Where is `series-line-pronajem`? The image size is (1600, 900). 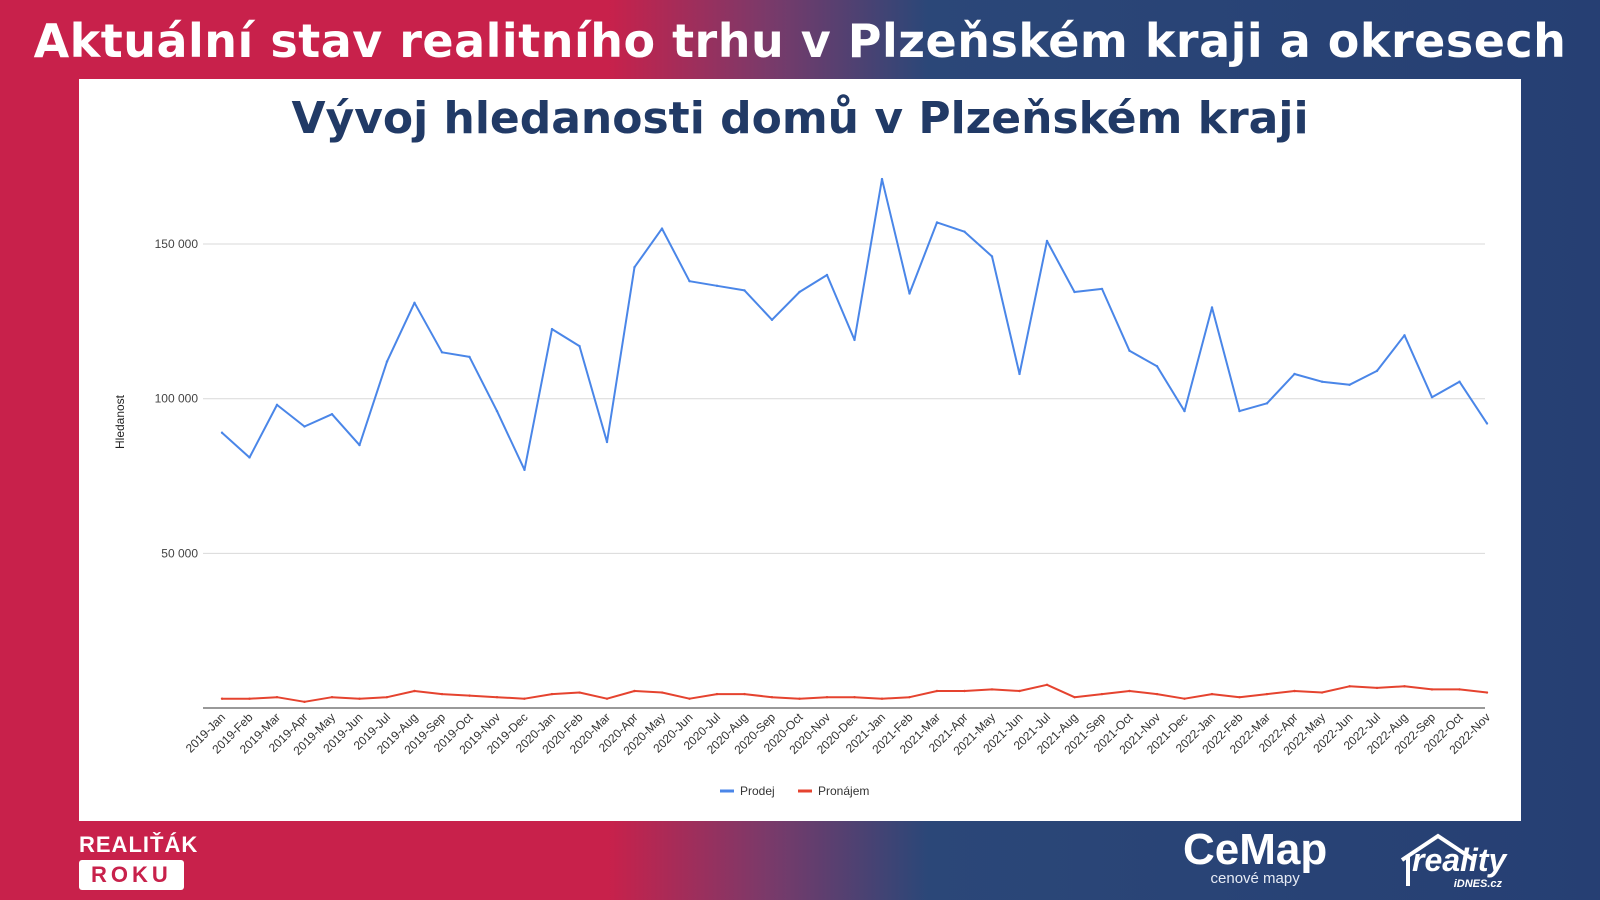
series-line-pronajem is located at coordinates (855, 693).